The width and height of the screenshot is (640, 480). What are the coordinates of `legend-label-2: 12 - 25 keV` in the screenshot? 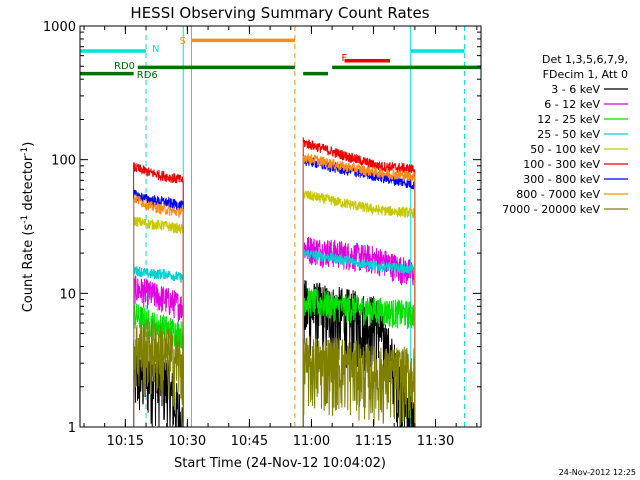 It's located at (568, 119).